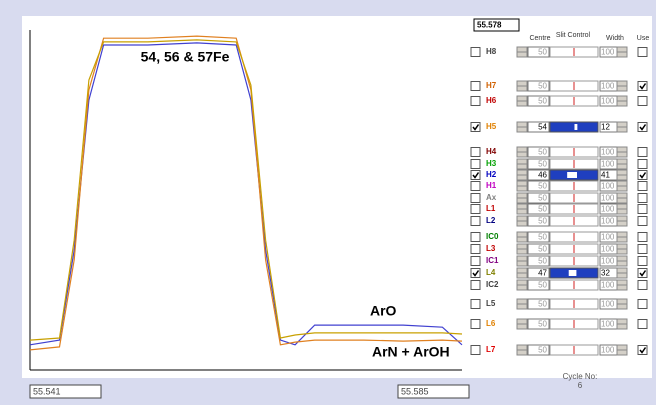 This screenshot has height=410, width=656. What do you see at coordinates (491, 197) in the screenshot?
I see `row-label: Ax` at bounding box center [491, 197].